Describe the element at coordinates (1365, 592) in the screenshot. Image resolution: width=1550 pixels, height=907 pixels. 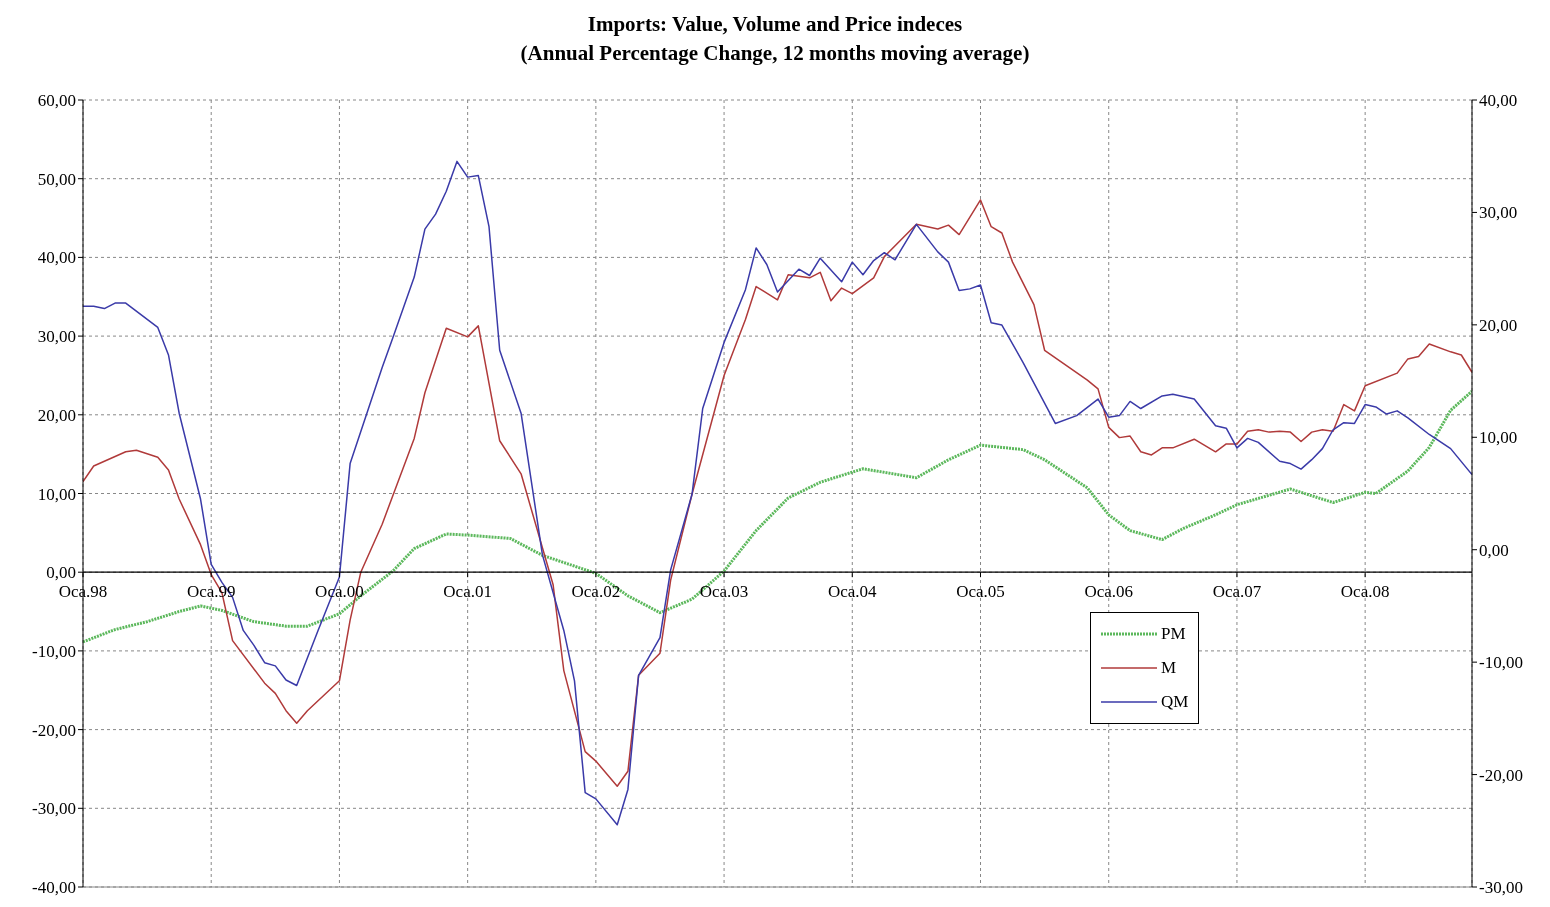
I see `x-tick-label: Oca.08` at that location.